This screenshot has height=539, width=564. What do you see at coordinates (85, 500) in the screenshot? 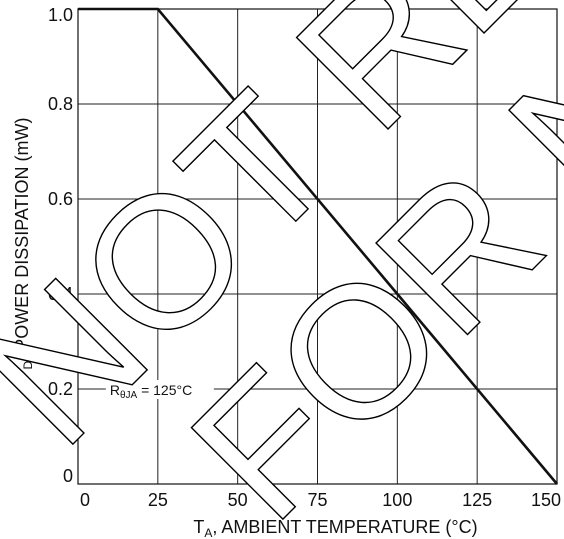
I see `x-tick-label: 0` at bounding box center [85, 500].